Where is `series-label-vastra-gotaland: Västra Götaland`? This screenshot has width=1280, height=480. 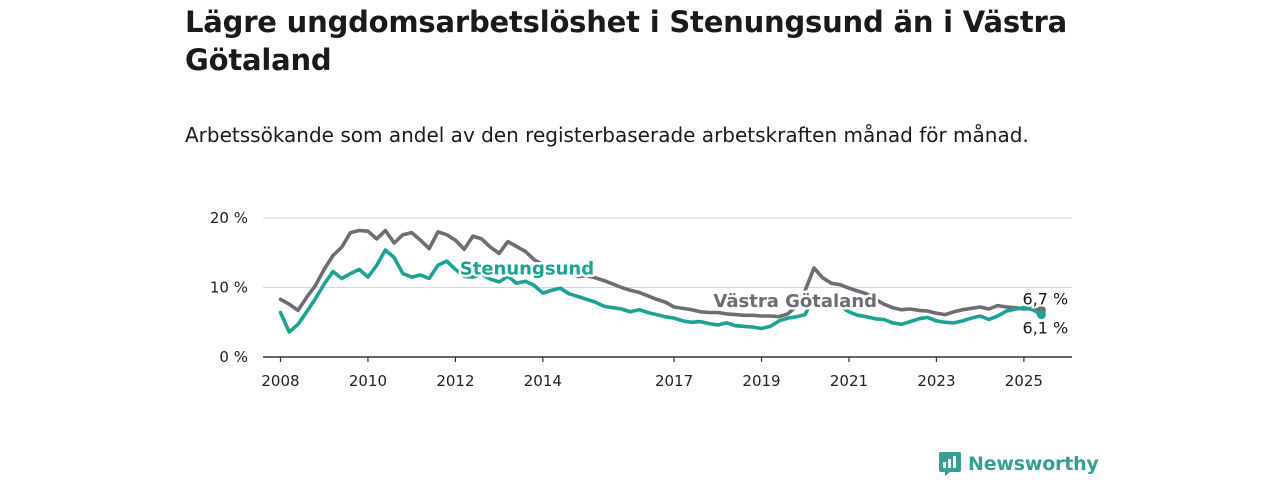
series-label-vastra-gotaland: Västra Götaland is located at coordinates (795, 301).